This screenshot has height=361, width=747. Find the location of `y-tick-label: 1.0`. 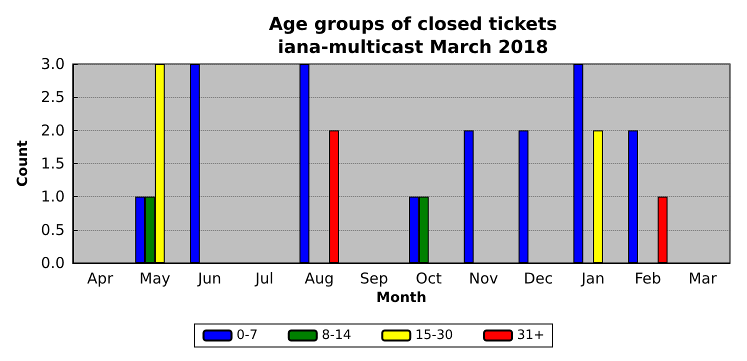

y-tick-label: 1.0 is located at coordinates (52, 197).